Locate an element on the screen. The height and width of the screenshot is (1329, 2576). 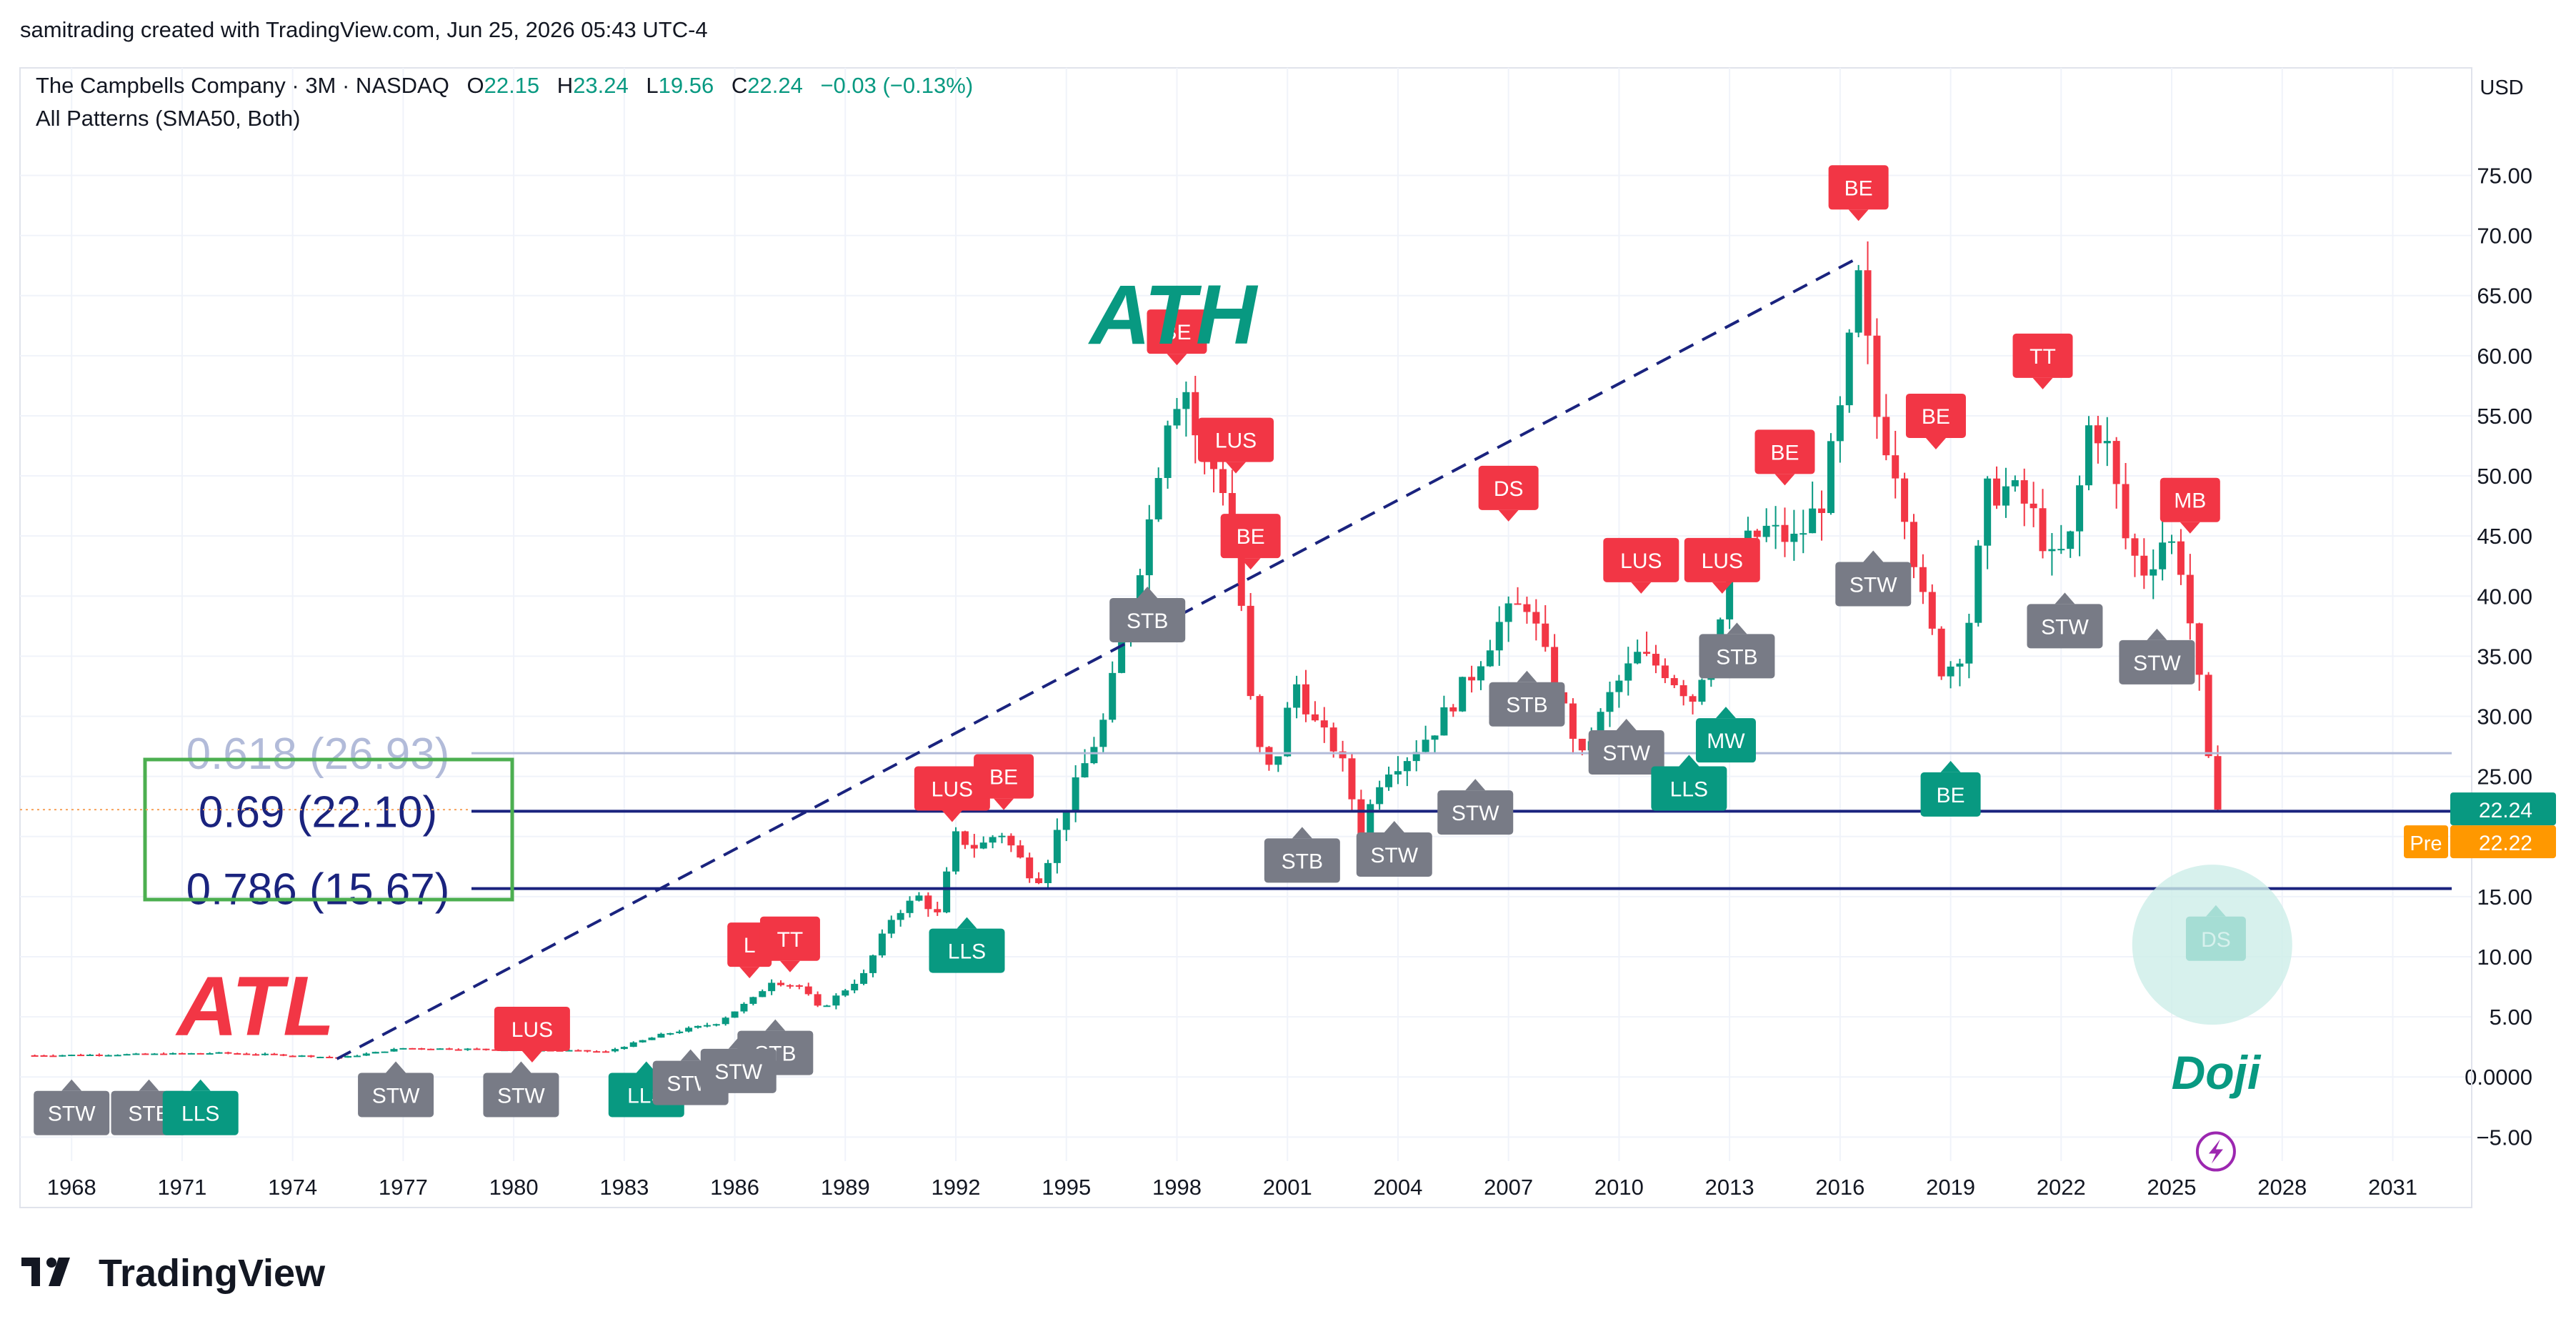
pattern-tag-label: STB is located at coordinates (1303, 861).